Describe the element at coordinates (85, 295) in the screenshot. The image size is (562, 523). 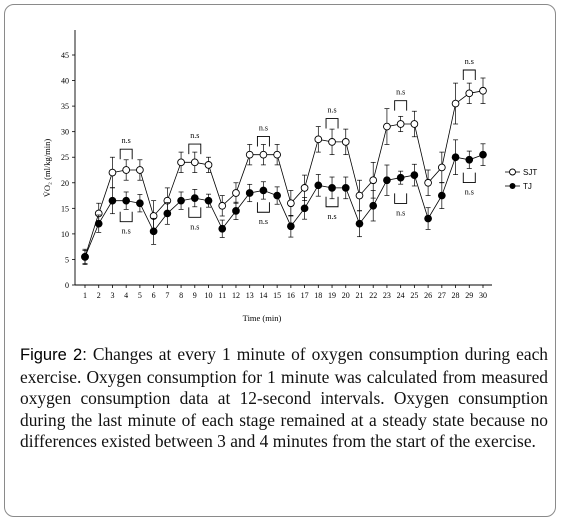
I see `x-tick-label: 1` at that location.